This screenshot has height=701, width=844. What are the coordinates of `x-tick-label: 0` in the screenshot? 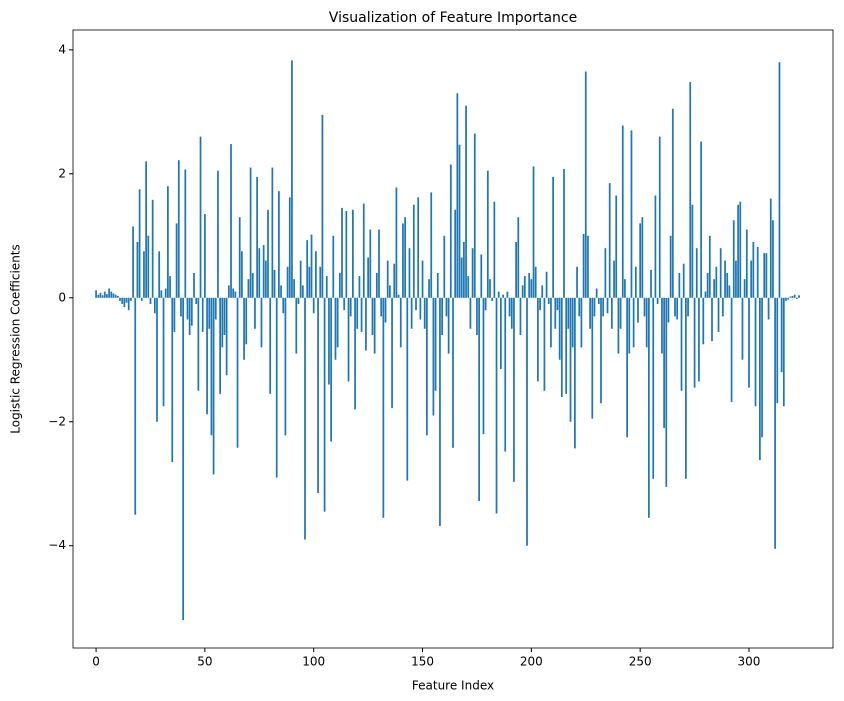 It's located at (96, 662).